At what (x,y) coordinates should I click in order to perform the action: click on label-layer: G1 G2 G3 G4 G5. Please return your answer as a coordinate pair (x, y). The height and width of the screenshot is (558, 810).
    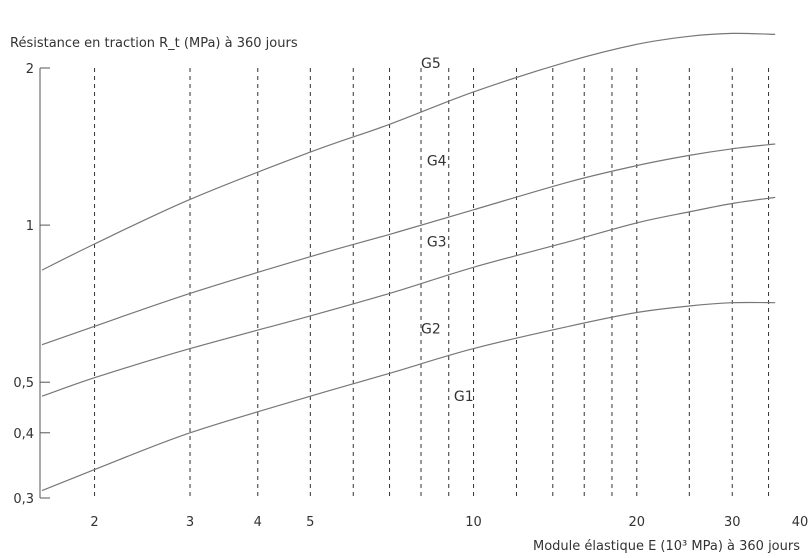
    Looking at the image, I should click on (447, 230).